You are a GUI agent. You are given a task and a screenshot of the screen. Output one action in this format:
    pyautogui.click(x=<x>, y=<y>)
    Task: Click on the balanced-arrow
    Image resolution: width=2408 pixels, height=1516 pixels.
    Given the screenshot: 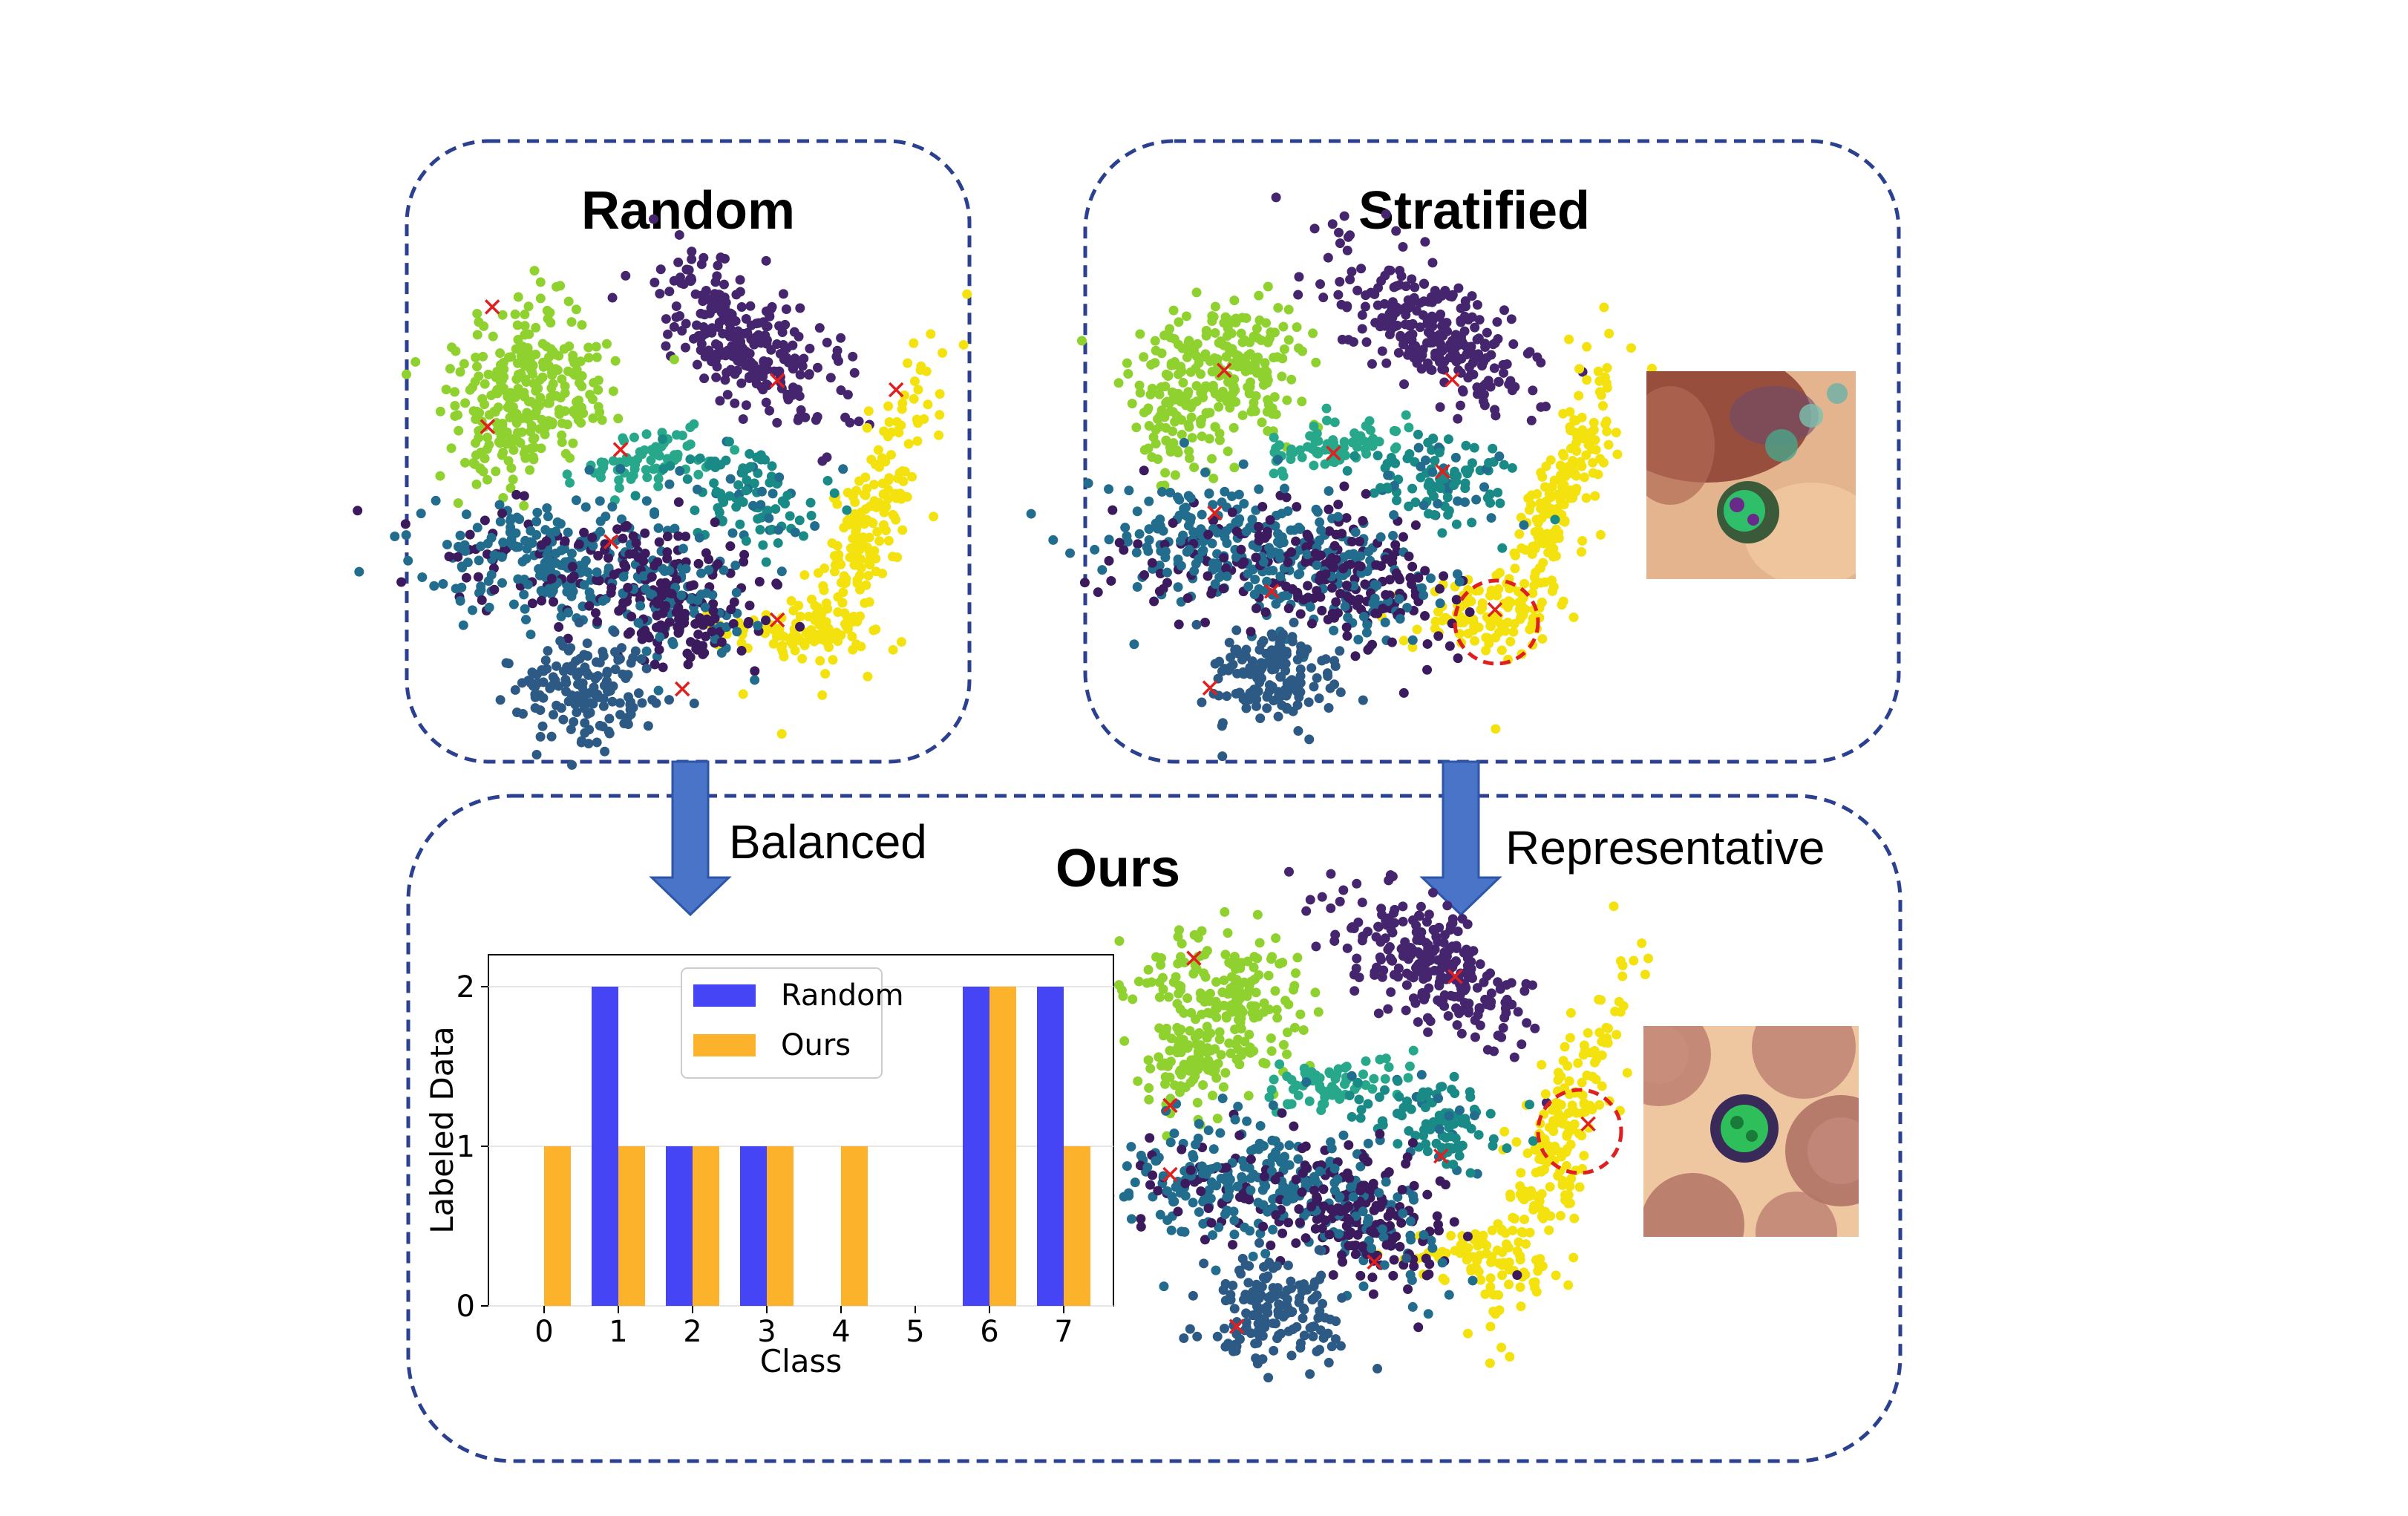 What is the action you would take?
    pyautogui.click(x=691, y=838)
    